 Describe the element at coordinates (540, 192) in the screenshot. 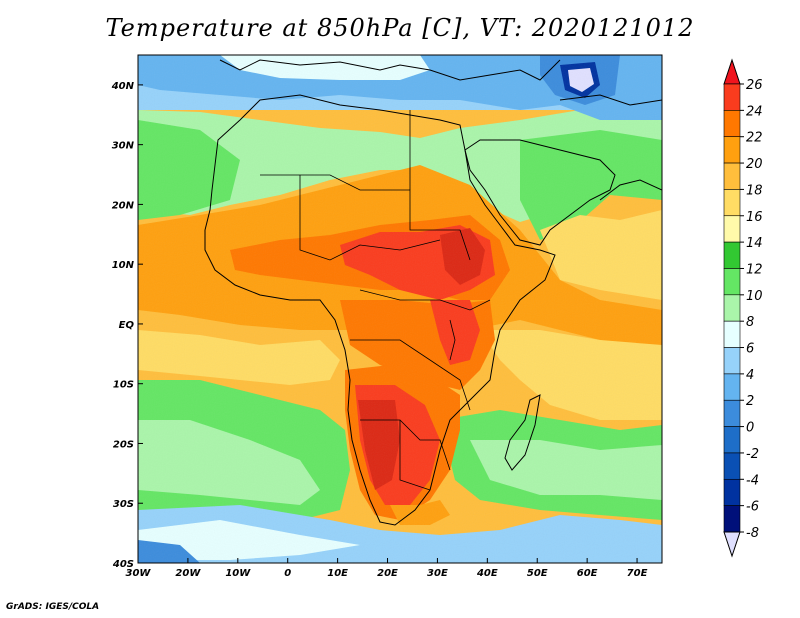

I see `arabia-coastline` at that location.